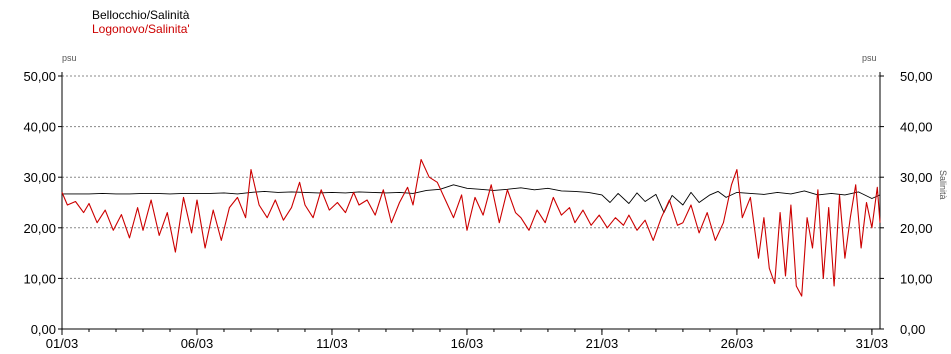 Image resolution: width=951 pixels, height=354 pixels. Describe the element at coordinates (39, 177) in the screenshot. I see `y-tick-label-left: 30,00` at that location.